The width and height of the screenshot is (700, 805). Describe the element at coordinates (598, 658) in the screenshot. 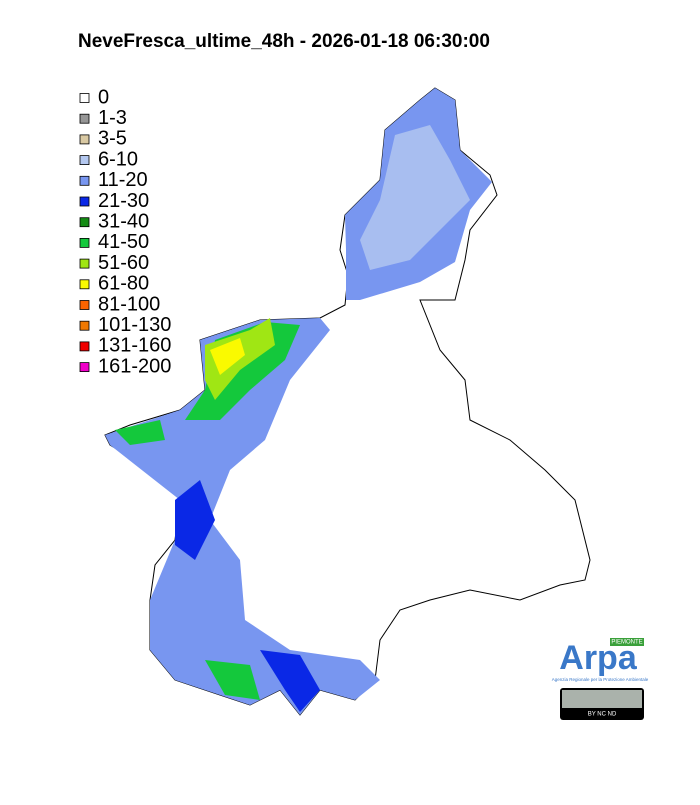

I see `logo-name: Arpa` at that location.